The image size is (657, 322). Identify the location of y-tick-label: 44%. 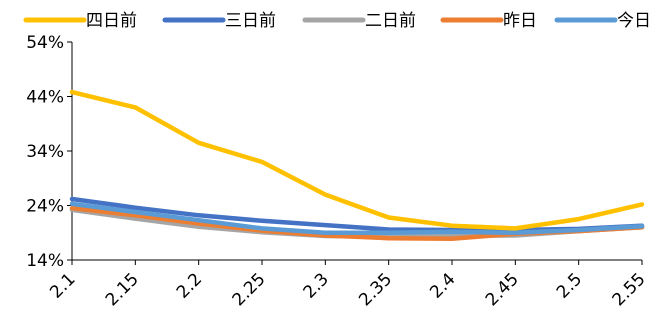
(45, 98).